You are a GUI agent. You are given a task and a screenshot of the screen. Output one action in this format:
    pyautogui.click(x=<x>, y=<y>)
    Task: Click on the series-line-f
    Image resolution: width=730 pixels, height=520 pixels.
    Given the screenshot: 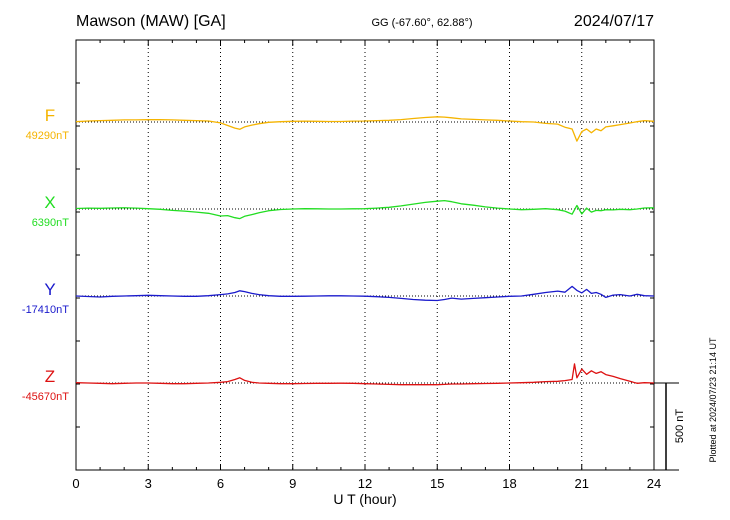 What is the action you would take?
    pyautogui.click(x=365, y=129)
    